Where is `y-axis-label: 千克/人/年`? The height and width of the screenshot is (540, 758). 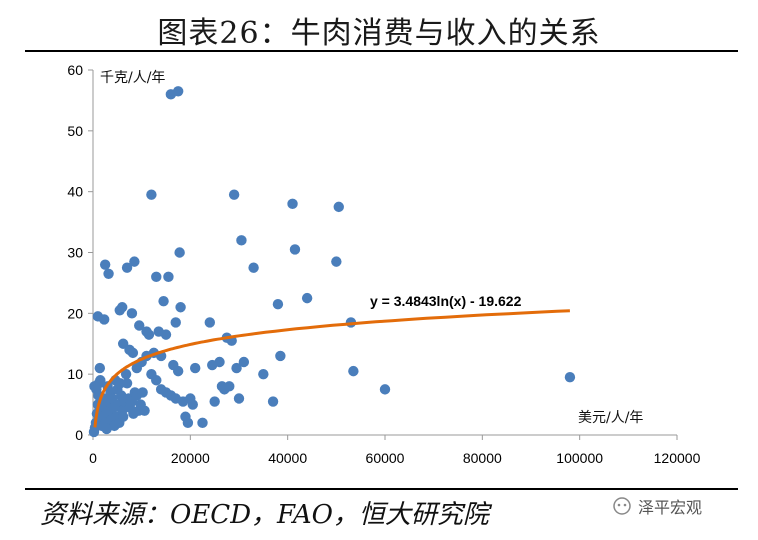
y-axis-label: 千克/人/年 is located at coordinates (132, 78).